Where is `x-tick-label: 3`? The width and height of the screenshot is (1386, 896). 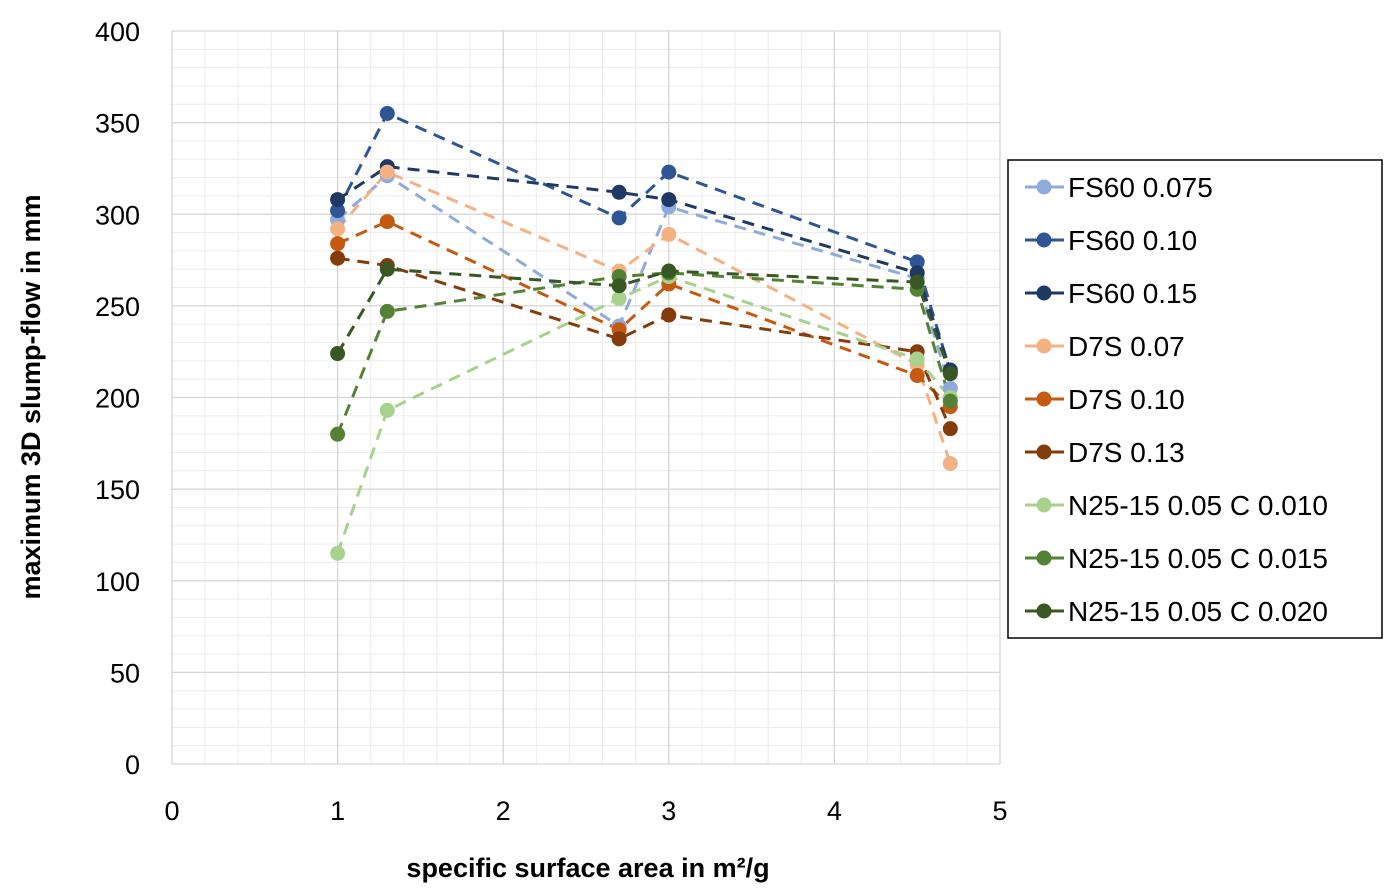 x-tick-label: 3 is located at coordinates (668, 811).